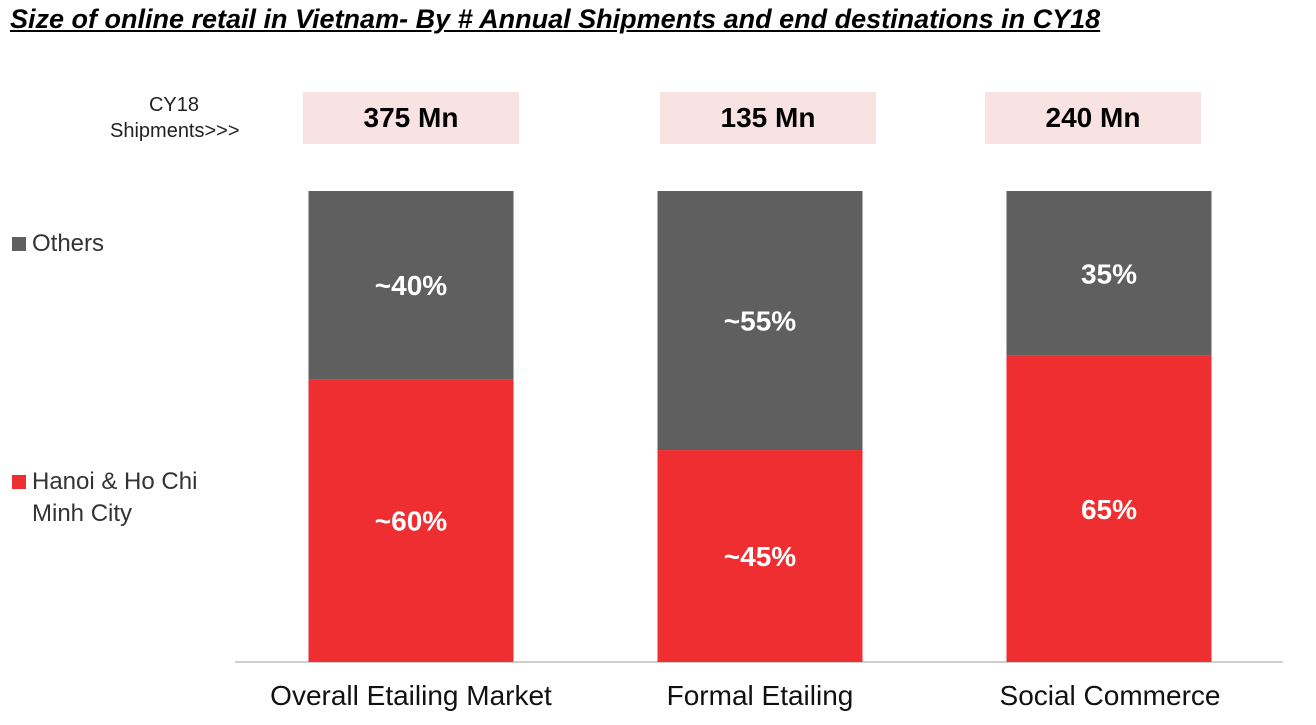 This screenshot has height=725, width=1316. I want to click on bar-segment-overall-hanoi-hcmc, so click(411, 520).